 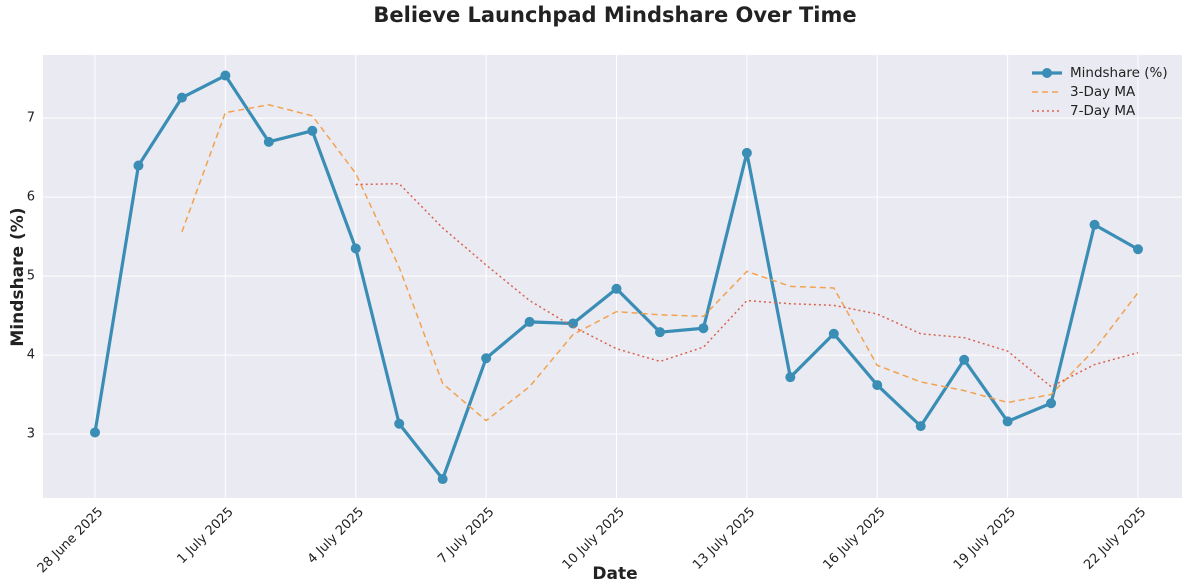 What do you see at coordinates (31, 434) in the screenshot?
I see `y-tick-label: 3` at bounding box center [31, 434].